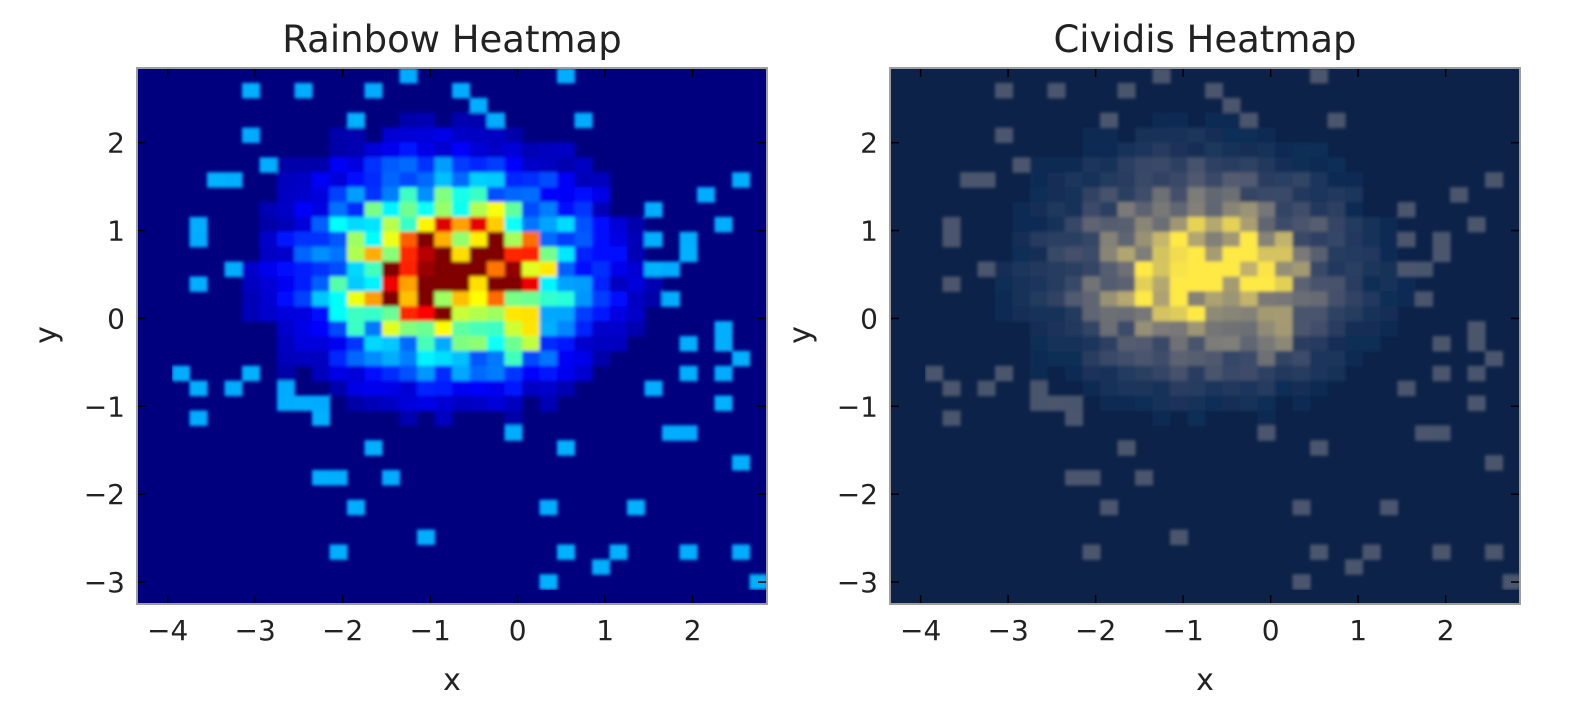  What do you see at coordinates (104, 406) in the screenshot?
I see `y-tick-label: −1` at bounding box center [104, 406].